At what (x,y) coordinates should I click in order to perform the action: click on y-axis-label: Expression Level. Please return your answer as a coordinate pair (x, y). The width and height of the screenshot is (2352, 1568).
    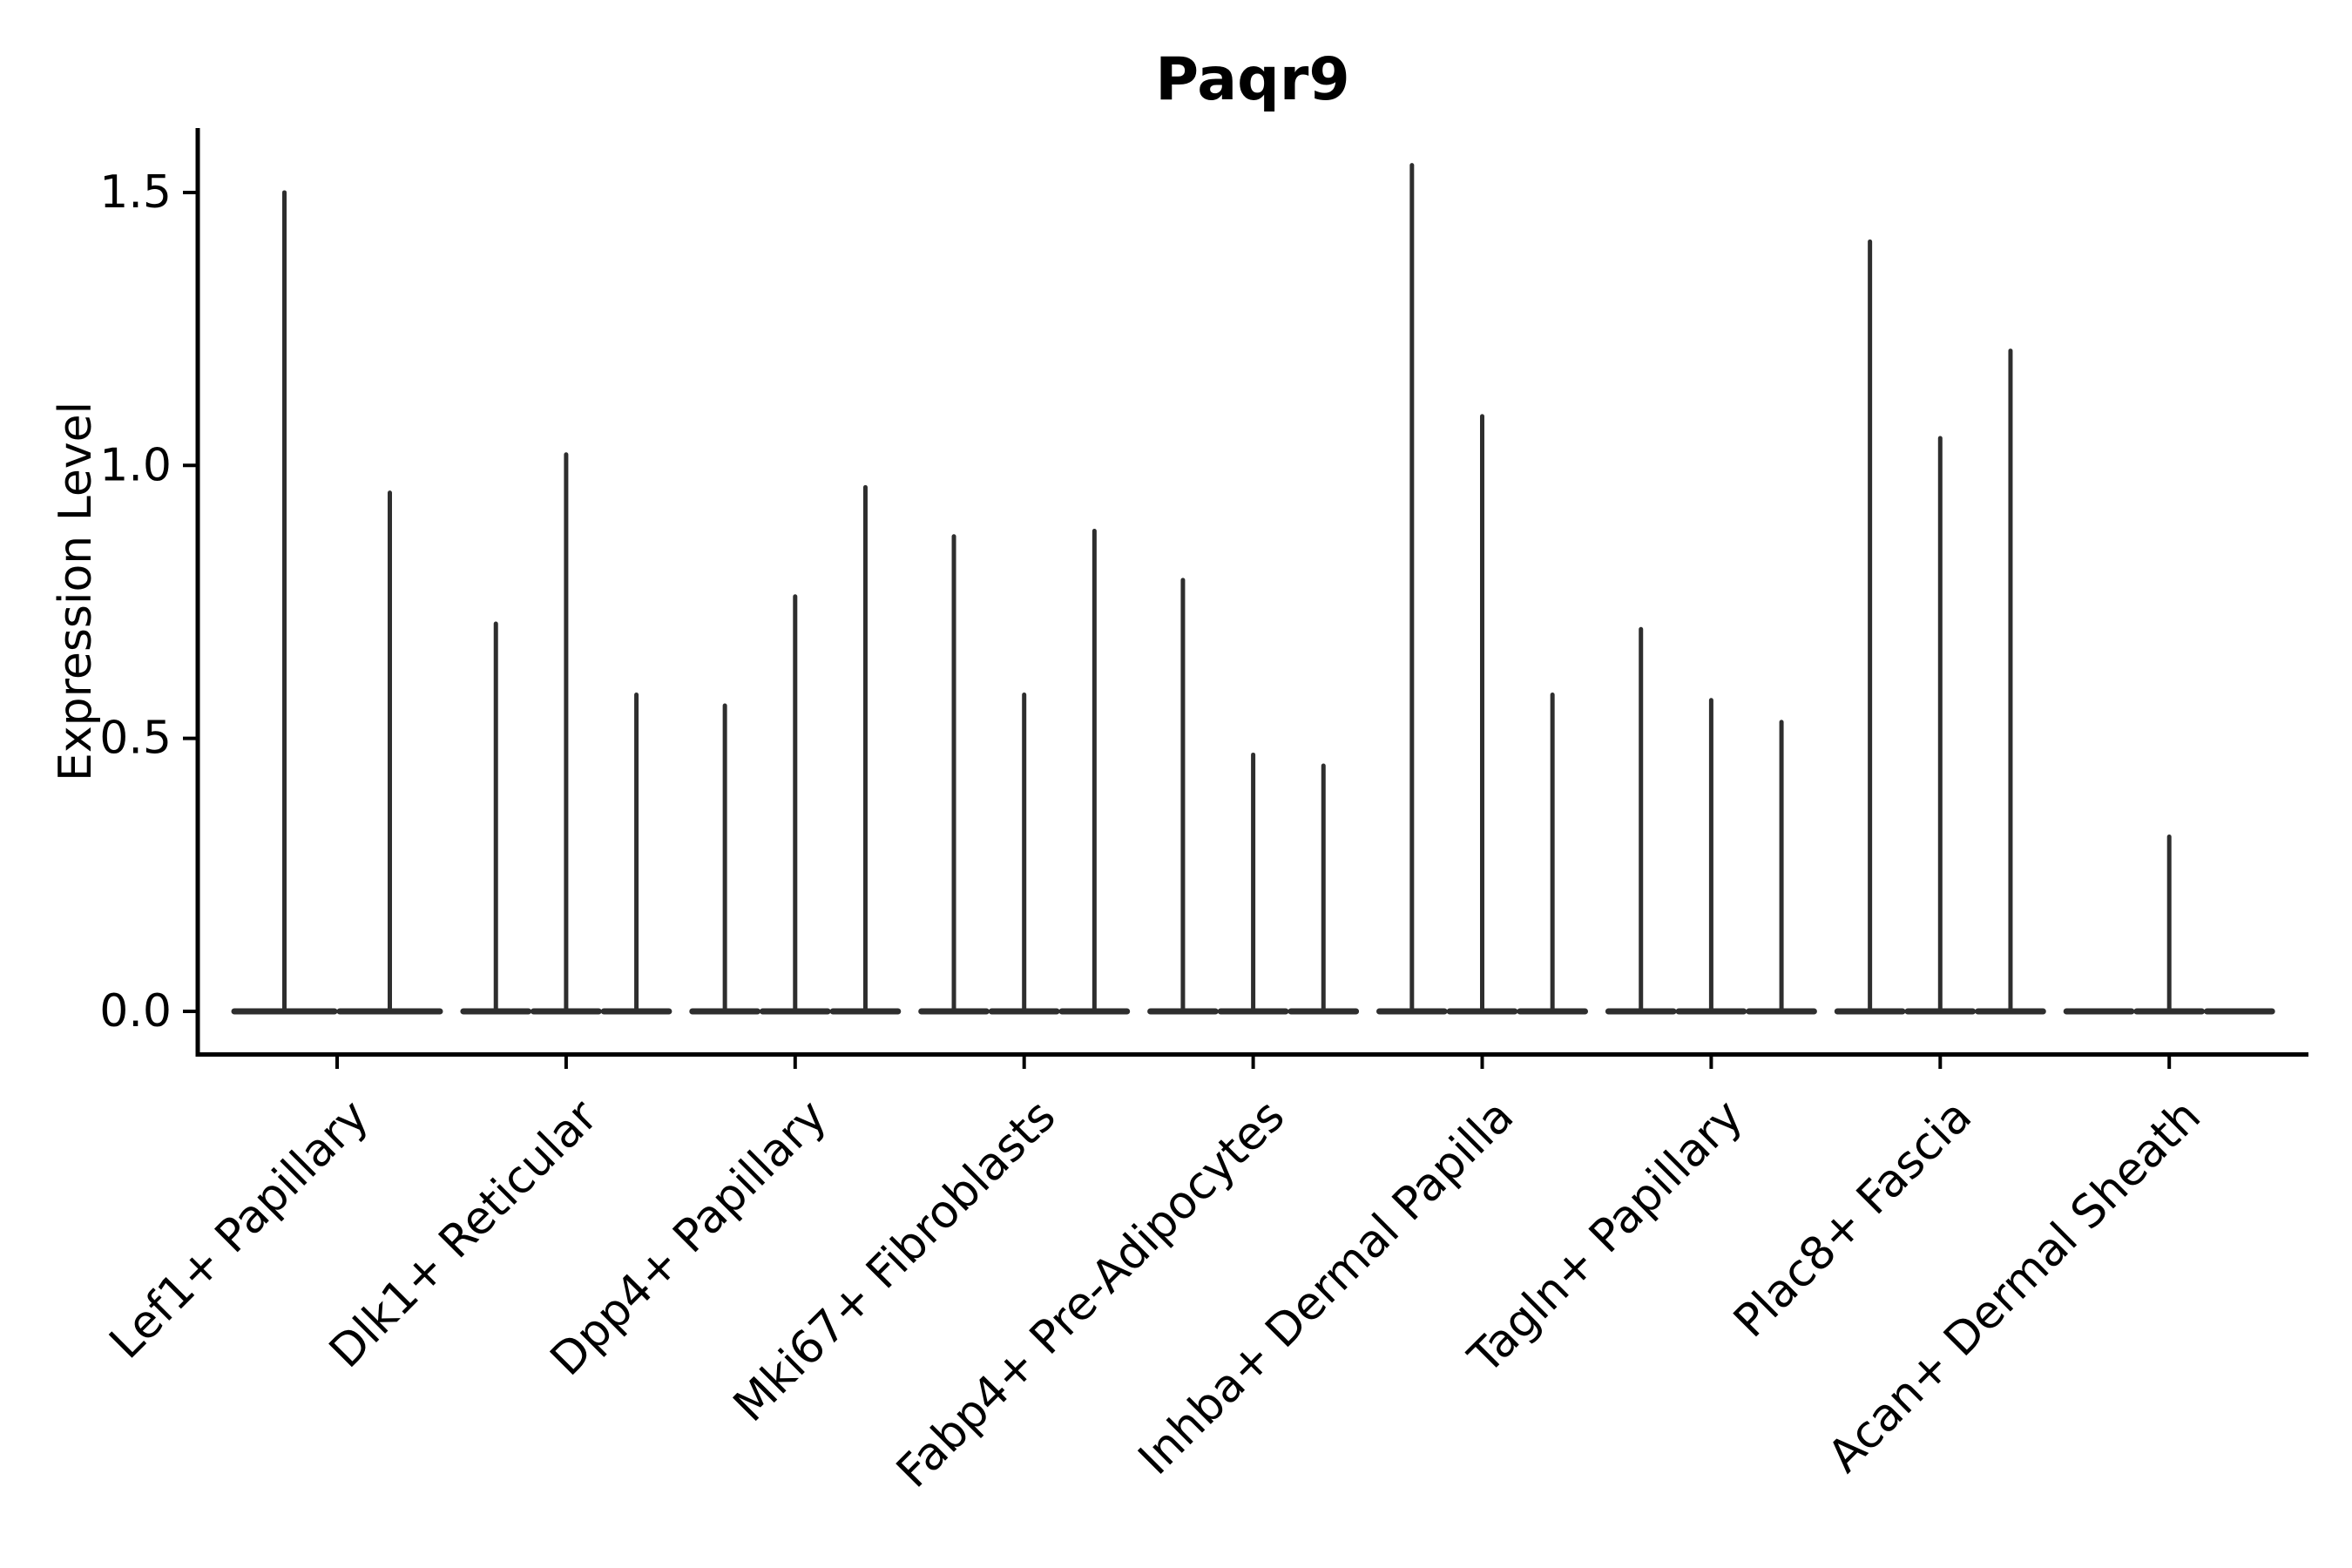
    Looking at the image, I should click on (76, 591).